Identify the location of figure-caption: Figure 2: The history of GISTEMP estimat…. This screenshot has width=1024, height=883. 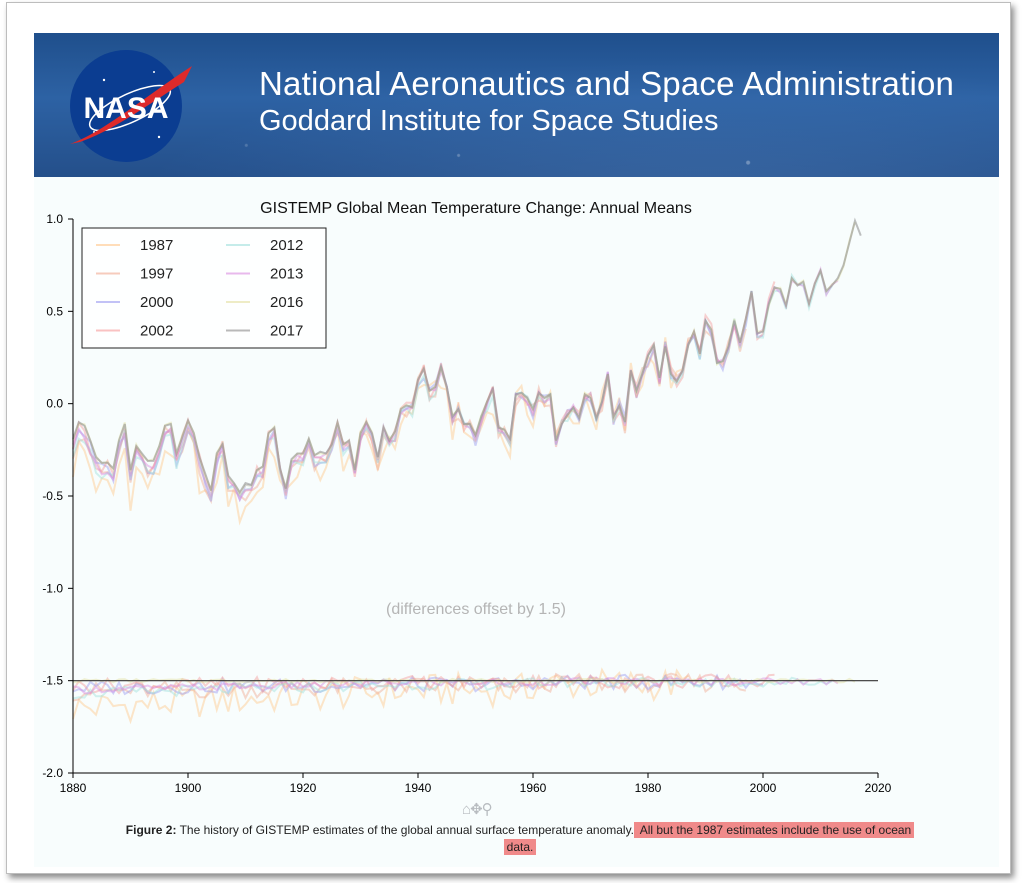
(520, 839).